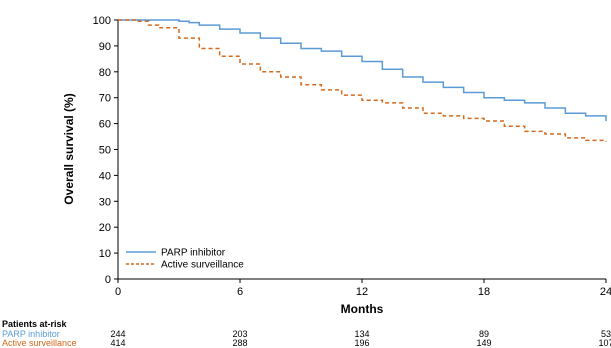 Image resolution: width=611 pixels, height=348 pixels. Describe the element at coordinates (105, 176) in the screenshot. I see `y-tick-label: 40` at that location.